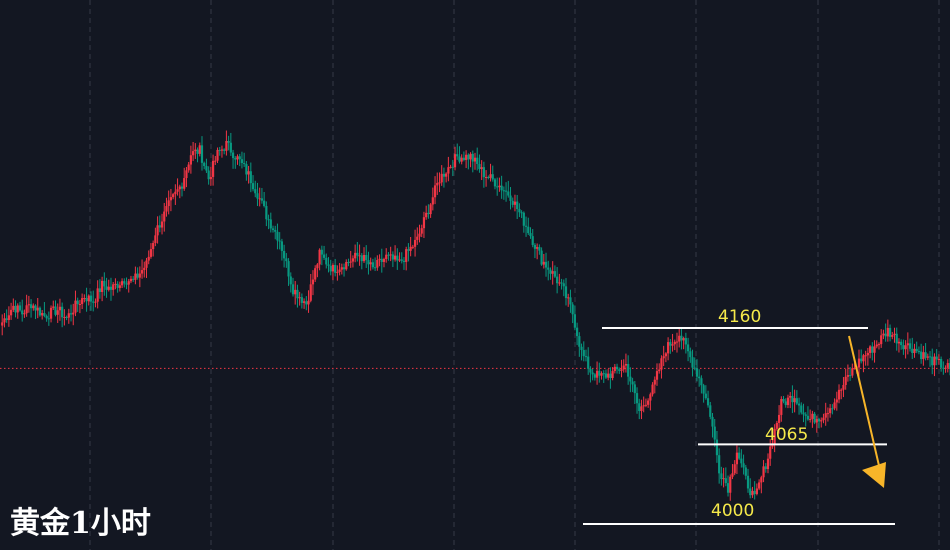 The width and height of the screenshot is (950, 550). Describe the element at coordinates (739, 416) in the screenshot. I see `support-resistance-levels: 4160 4065 4000` at that location.